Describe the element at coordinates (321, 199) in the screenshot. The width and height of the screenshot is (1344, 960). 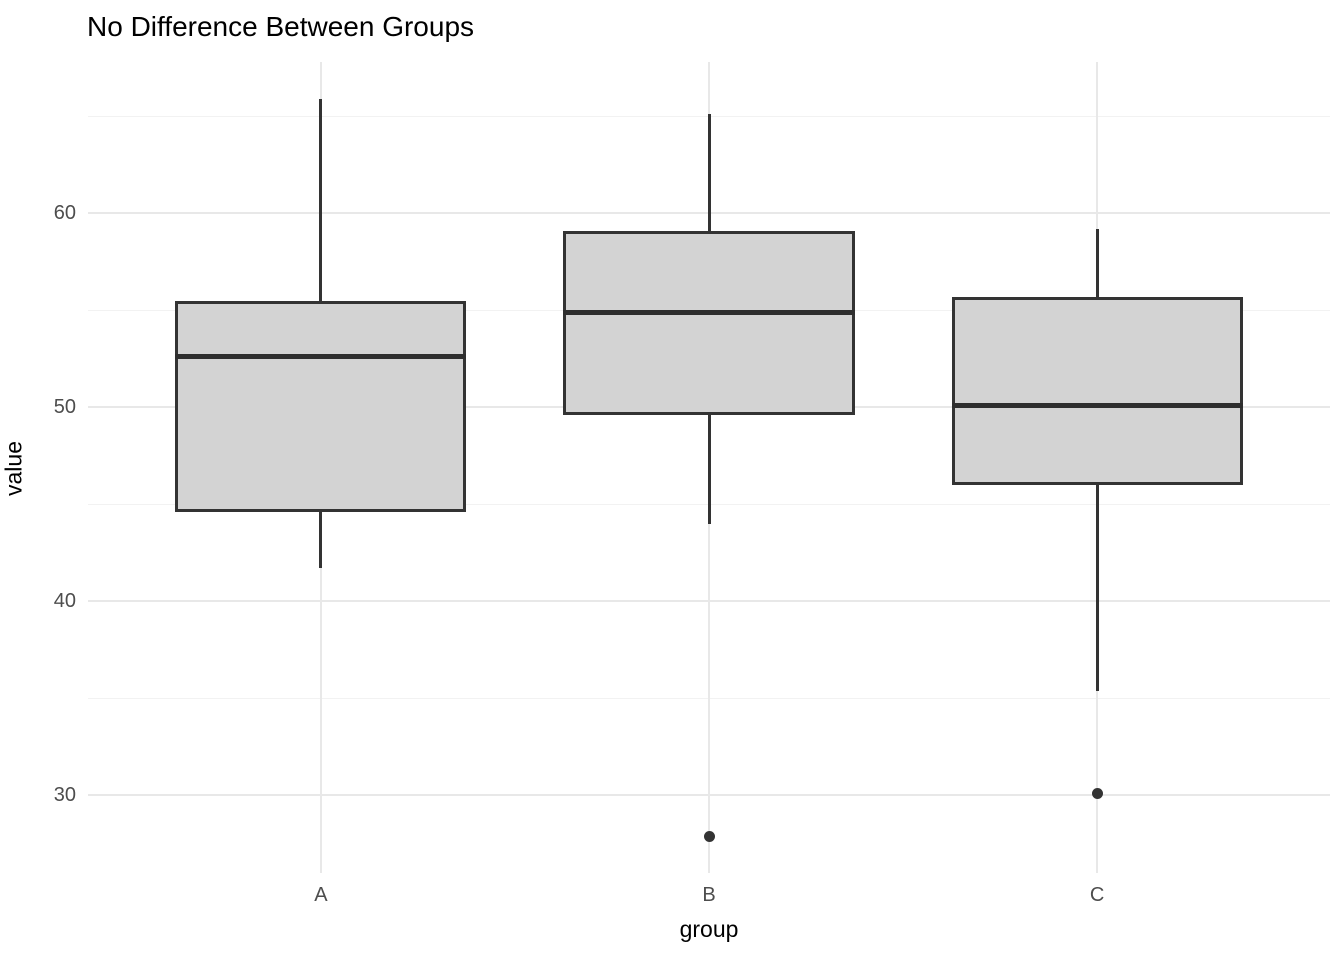
I see `whisker-upper-A` at that location.